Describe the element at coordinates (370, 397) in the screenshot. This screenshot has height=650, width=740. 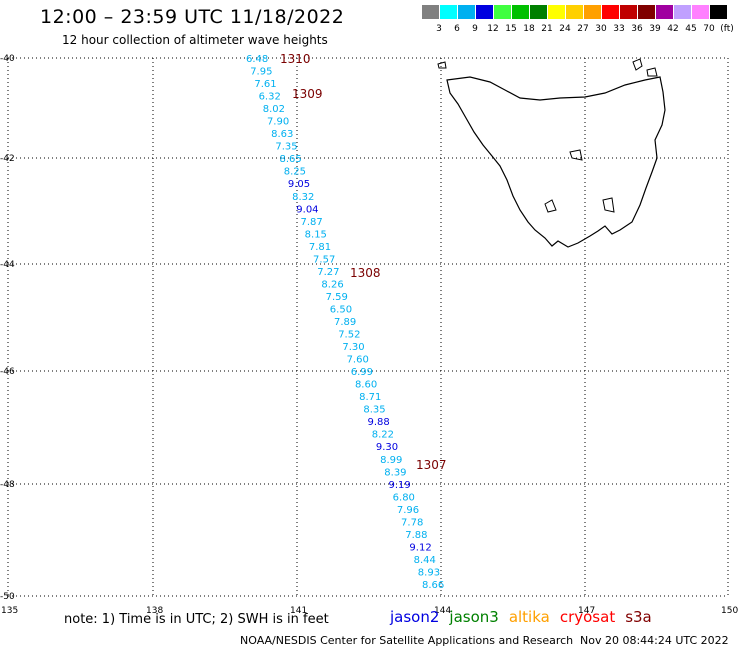
I see `wave-height-value: 8.71` at that location.